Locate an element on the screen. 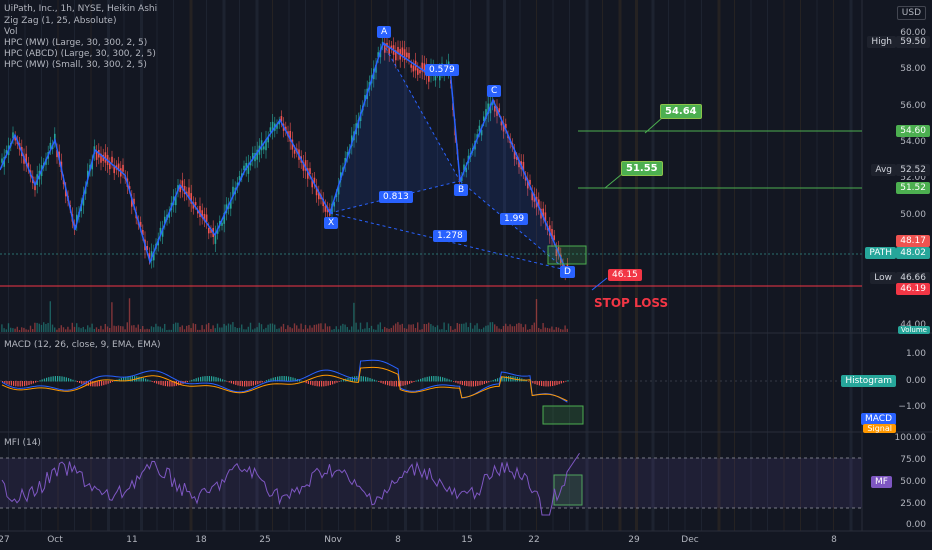  symbol-title: UiPath, Inc., 1h, NYSE, Heikin Ashi is located at coordinates (81, 9).